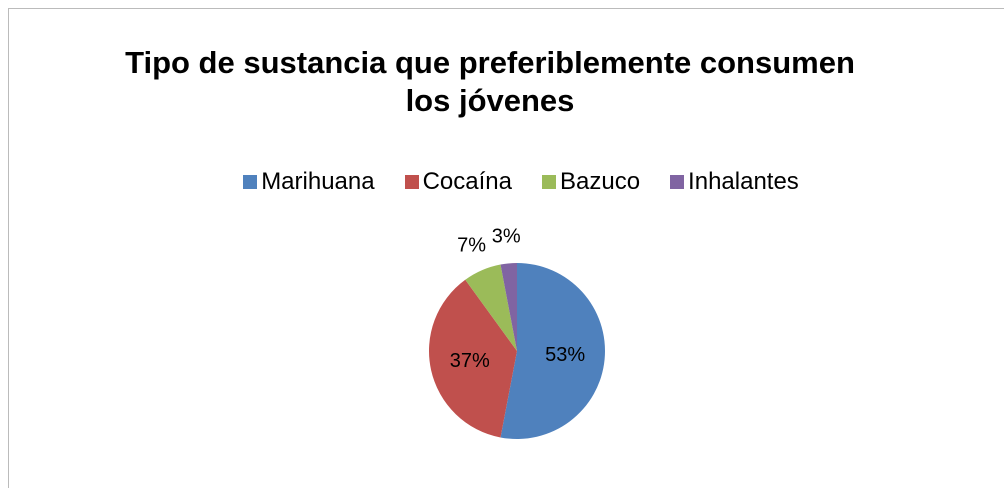  What do you see at coordinates (565, 355) in the screenshot?
I see `data-label: 53%` at bounding box center [565, 355].